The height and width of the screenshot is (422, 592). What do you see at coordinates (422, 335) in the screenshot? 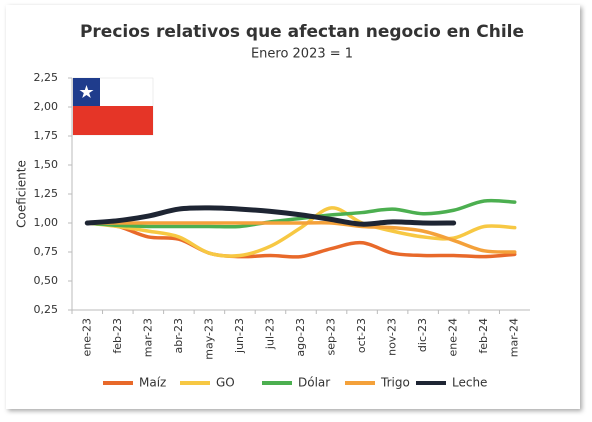
I see `x-tick-label: dic-23` at bounding box center [422, 335].